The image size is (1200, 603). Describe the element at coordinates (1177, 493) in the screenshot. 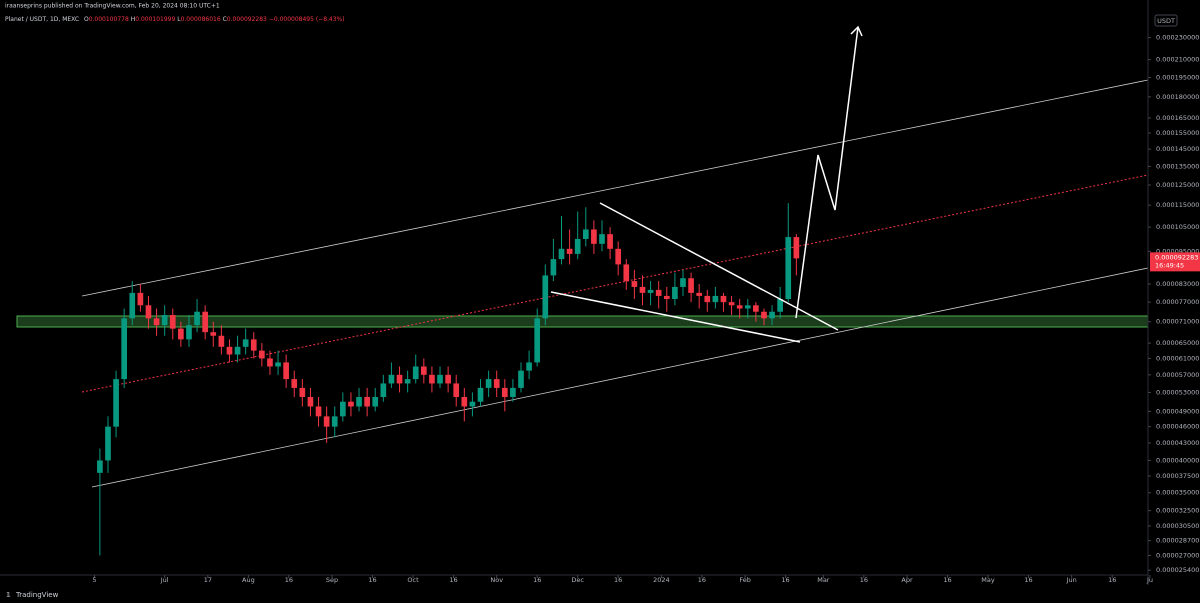

I see `y-tick-label: 0.000035000` at that location.